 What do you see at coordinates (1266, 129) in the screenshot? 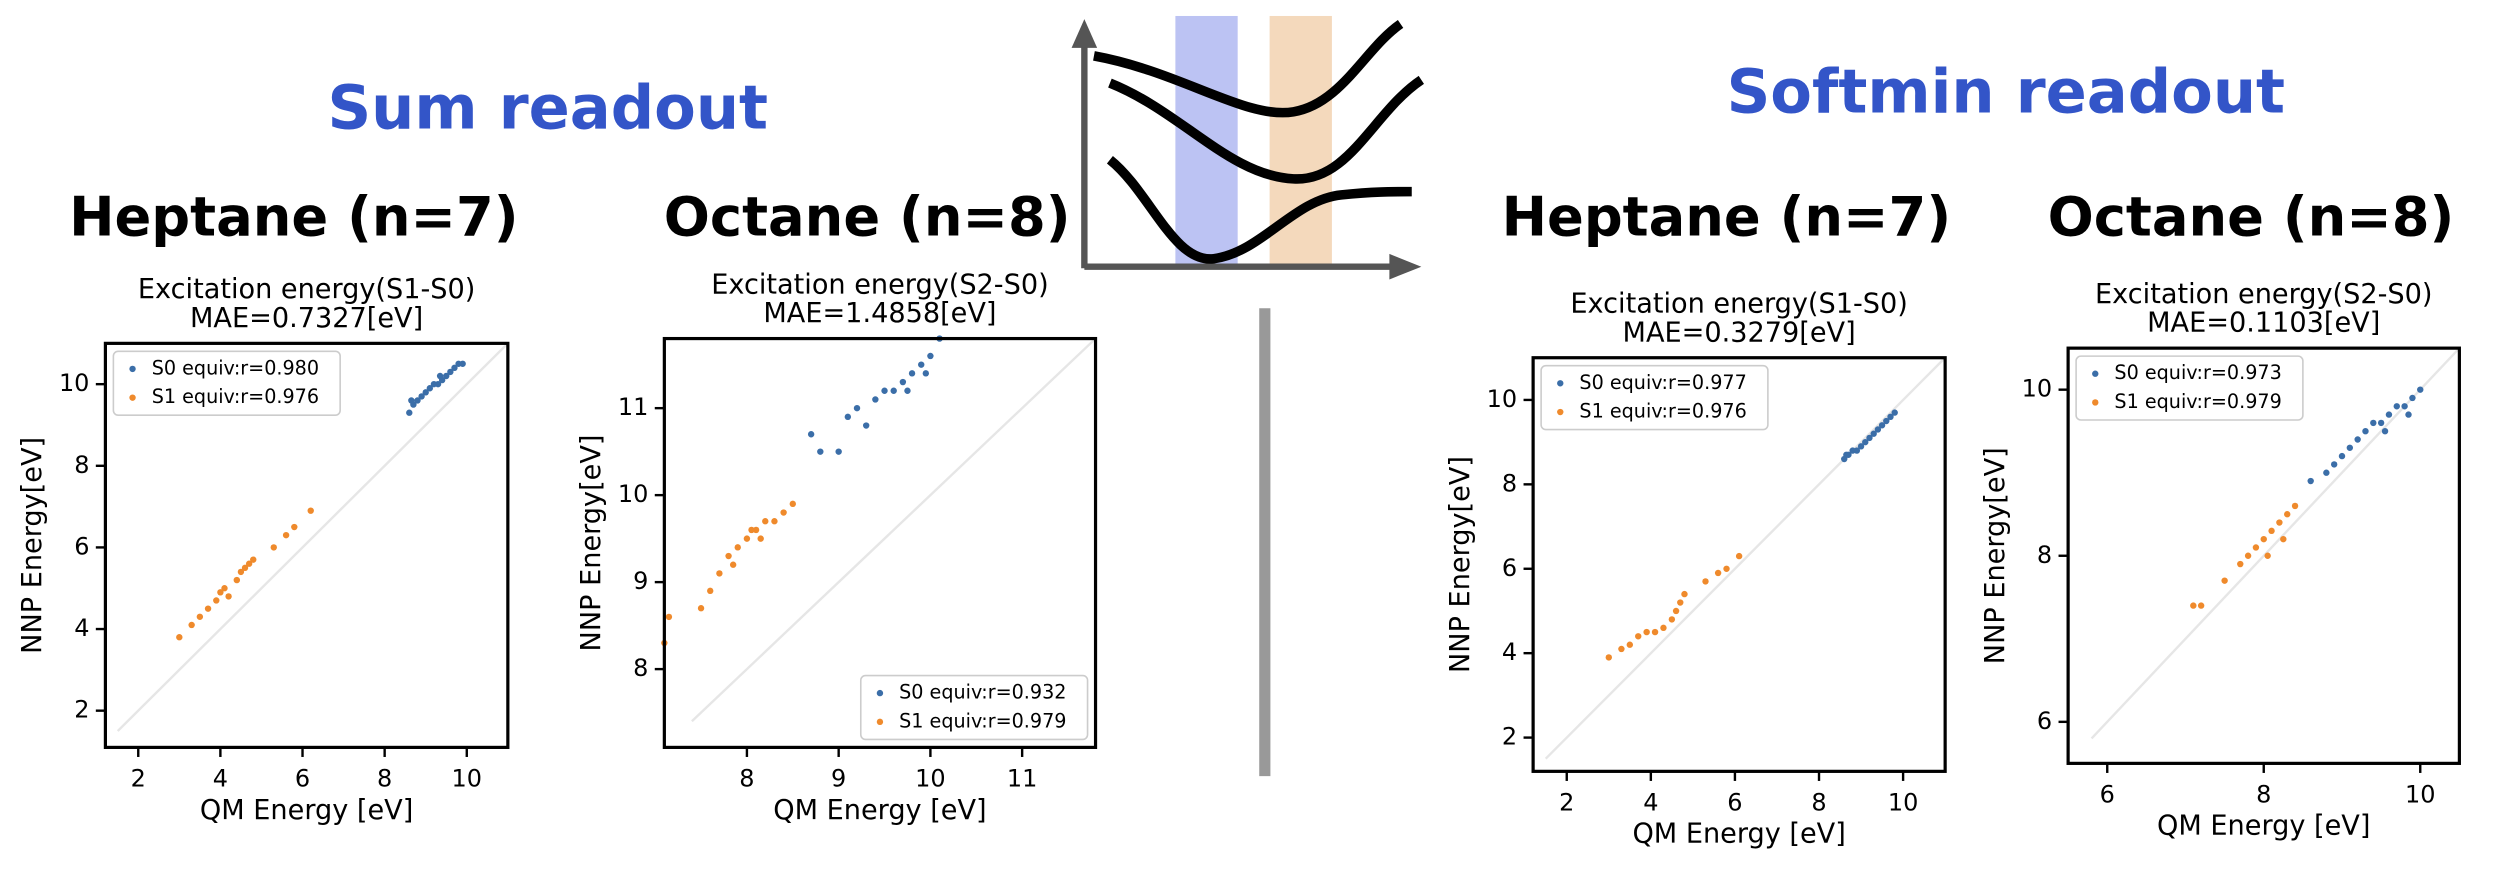
I see `curve` at bounding box center [1266, 129].